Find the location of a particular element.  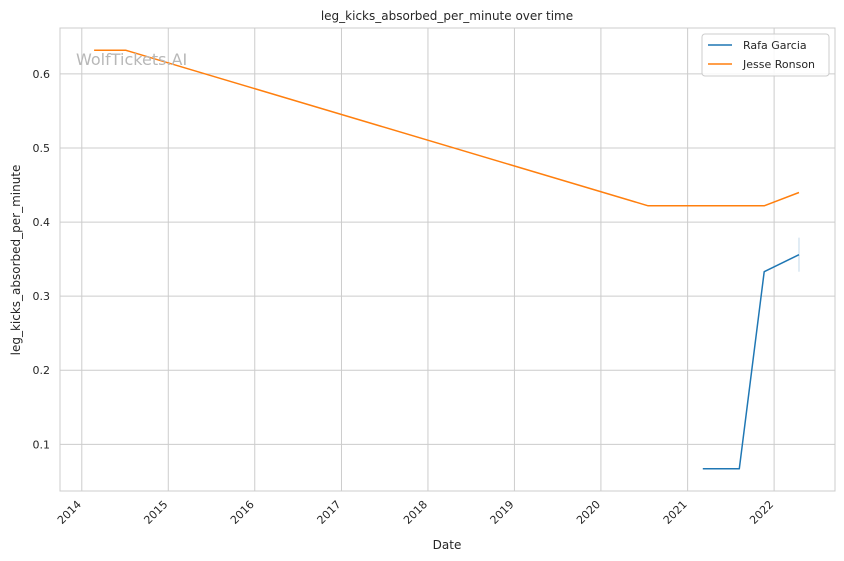

legend-label-rafa-garcia: Rafa Garcia is located at coordinates (775, 45).